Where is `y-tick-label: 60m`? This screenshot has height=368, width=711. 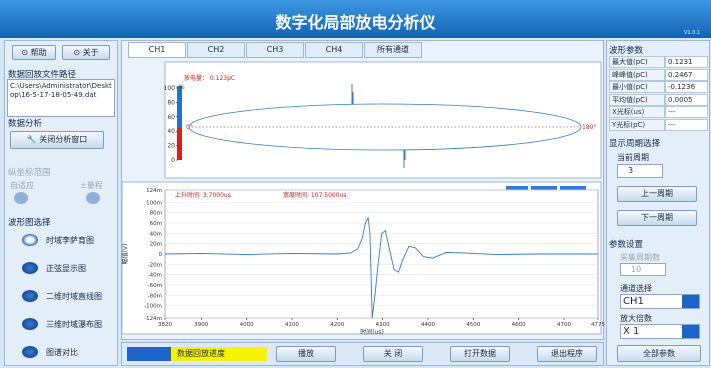
y-tick-label: 60m is located at coordinates (156, 224).